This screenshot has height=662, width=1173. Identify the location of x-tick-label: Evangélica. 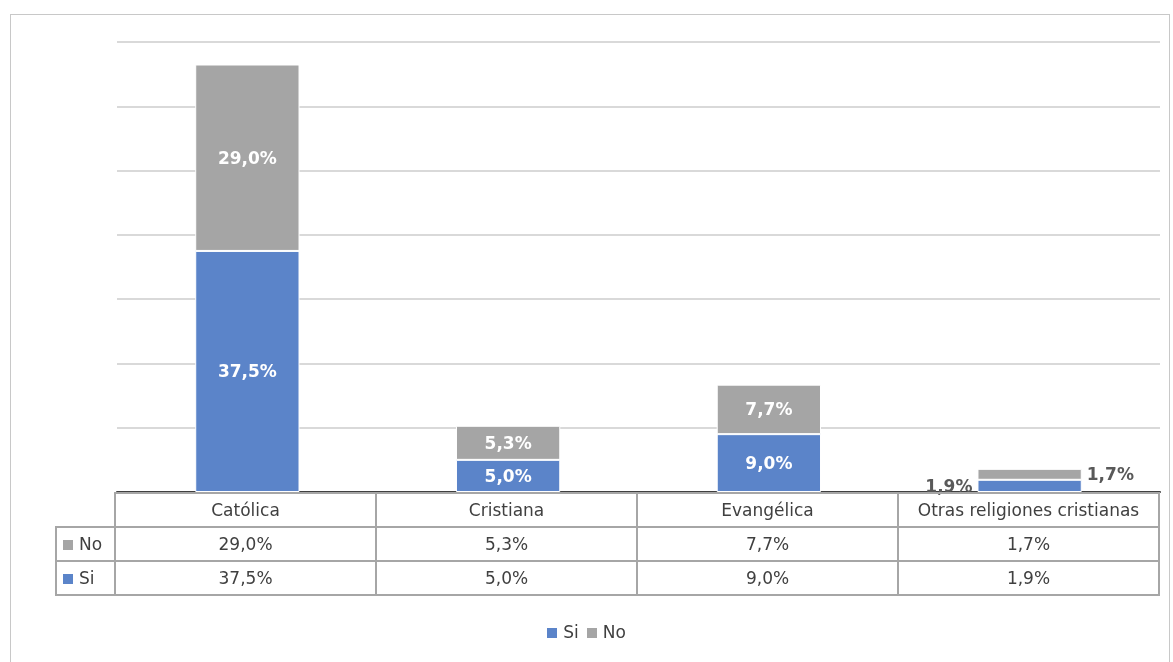
(767, 510).